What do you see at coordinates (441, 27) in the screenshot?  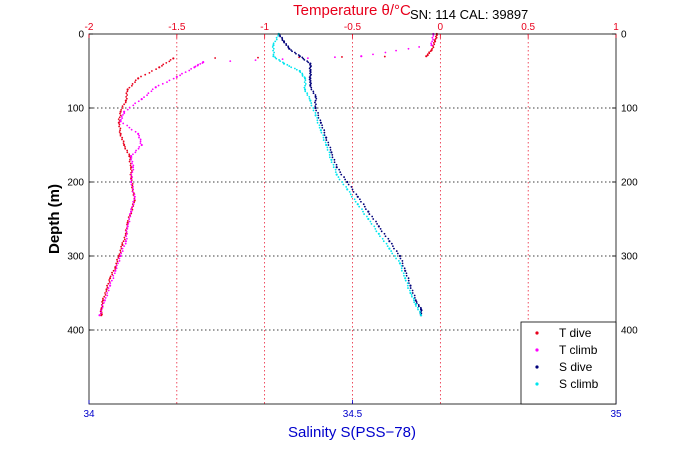 I see `temperature-tick-label: 0` at bounding box center [441, 27].